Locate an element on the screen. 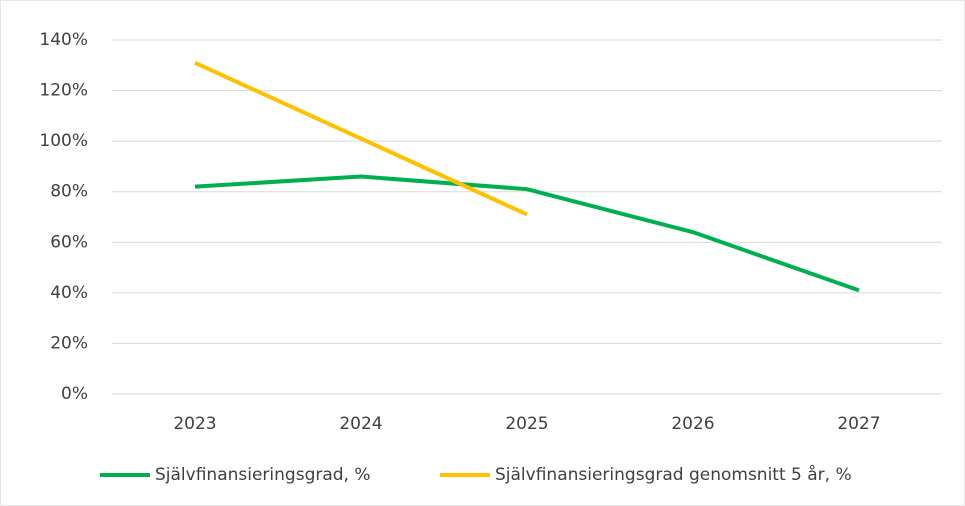 The image size is (965, 506). legend-label: Självfinansieringsgrad, % is located at coordinates (263, 475).